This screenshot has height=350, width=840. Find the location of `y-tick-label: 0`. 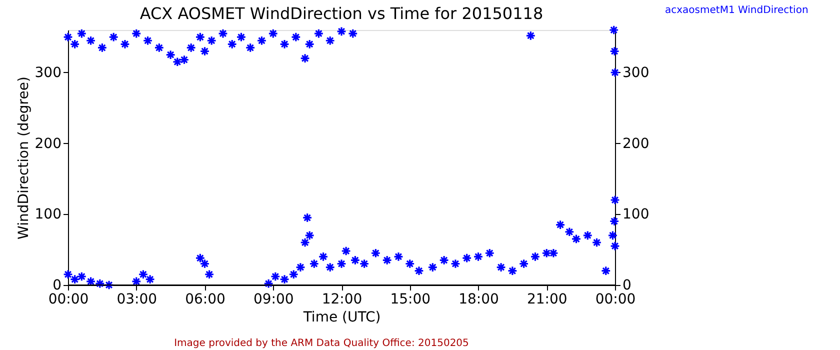

y-tick-label: 0 is located at coordinates (57, 286).